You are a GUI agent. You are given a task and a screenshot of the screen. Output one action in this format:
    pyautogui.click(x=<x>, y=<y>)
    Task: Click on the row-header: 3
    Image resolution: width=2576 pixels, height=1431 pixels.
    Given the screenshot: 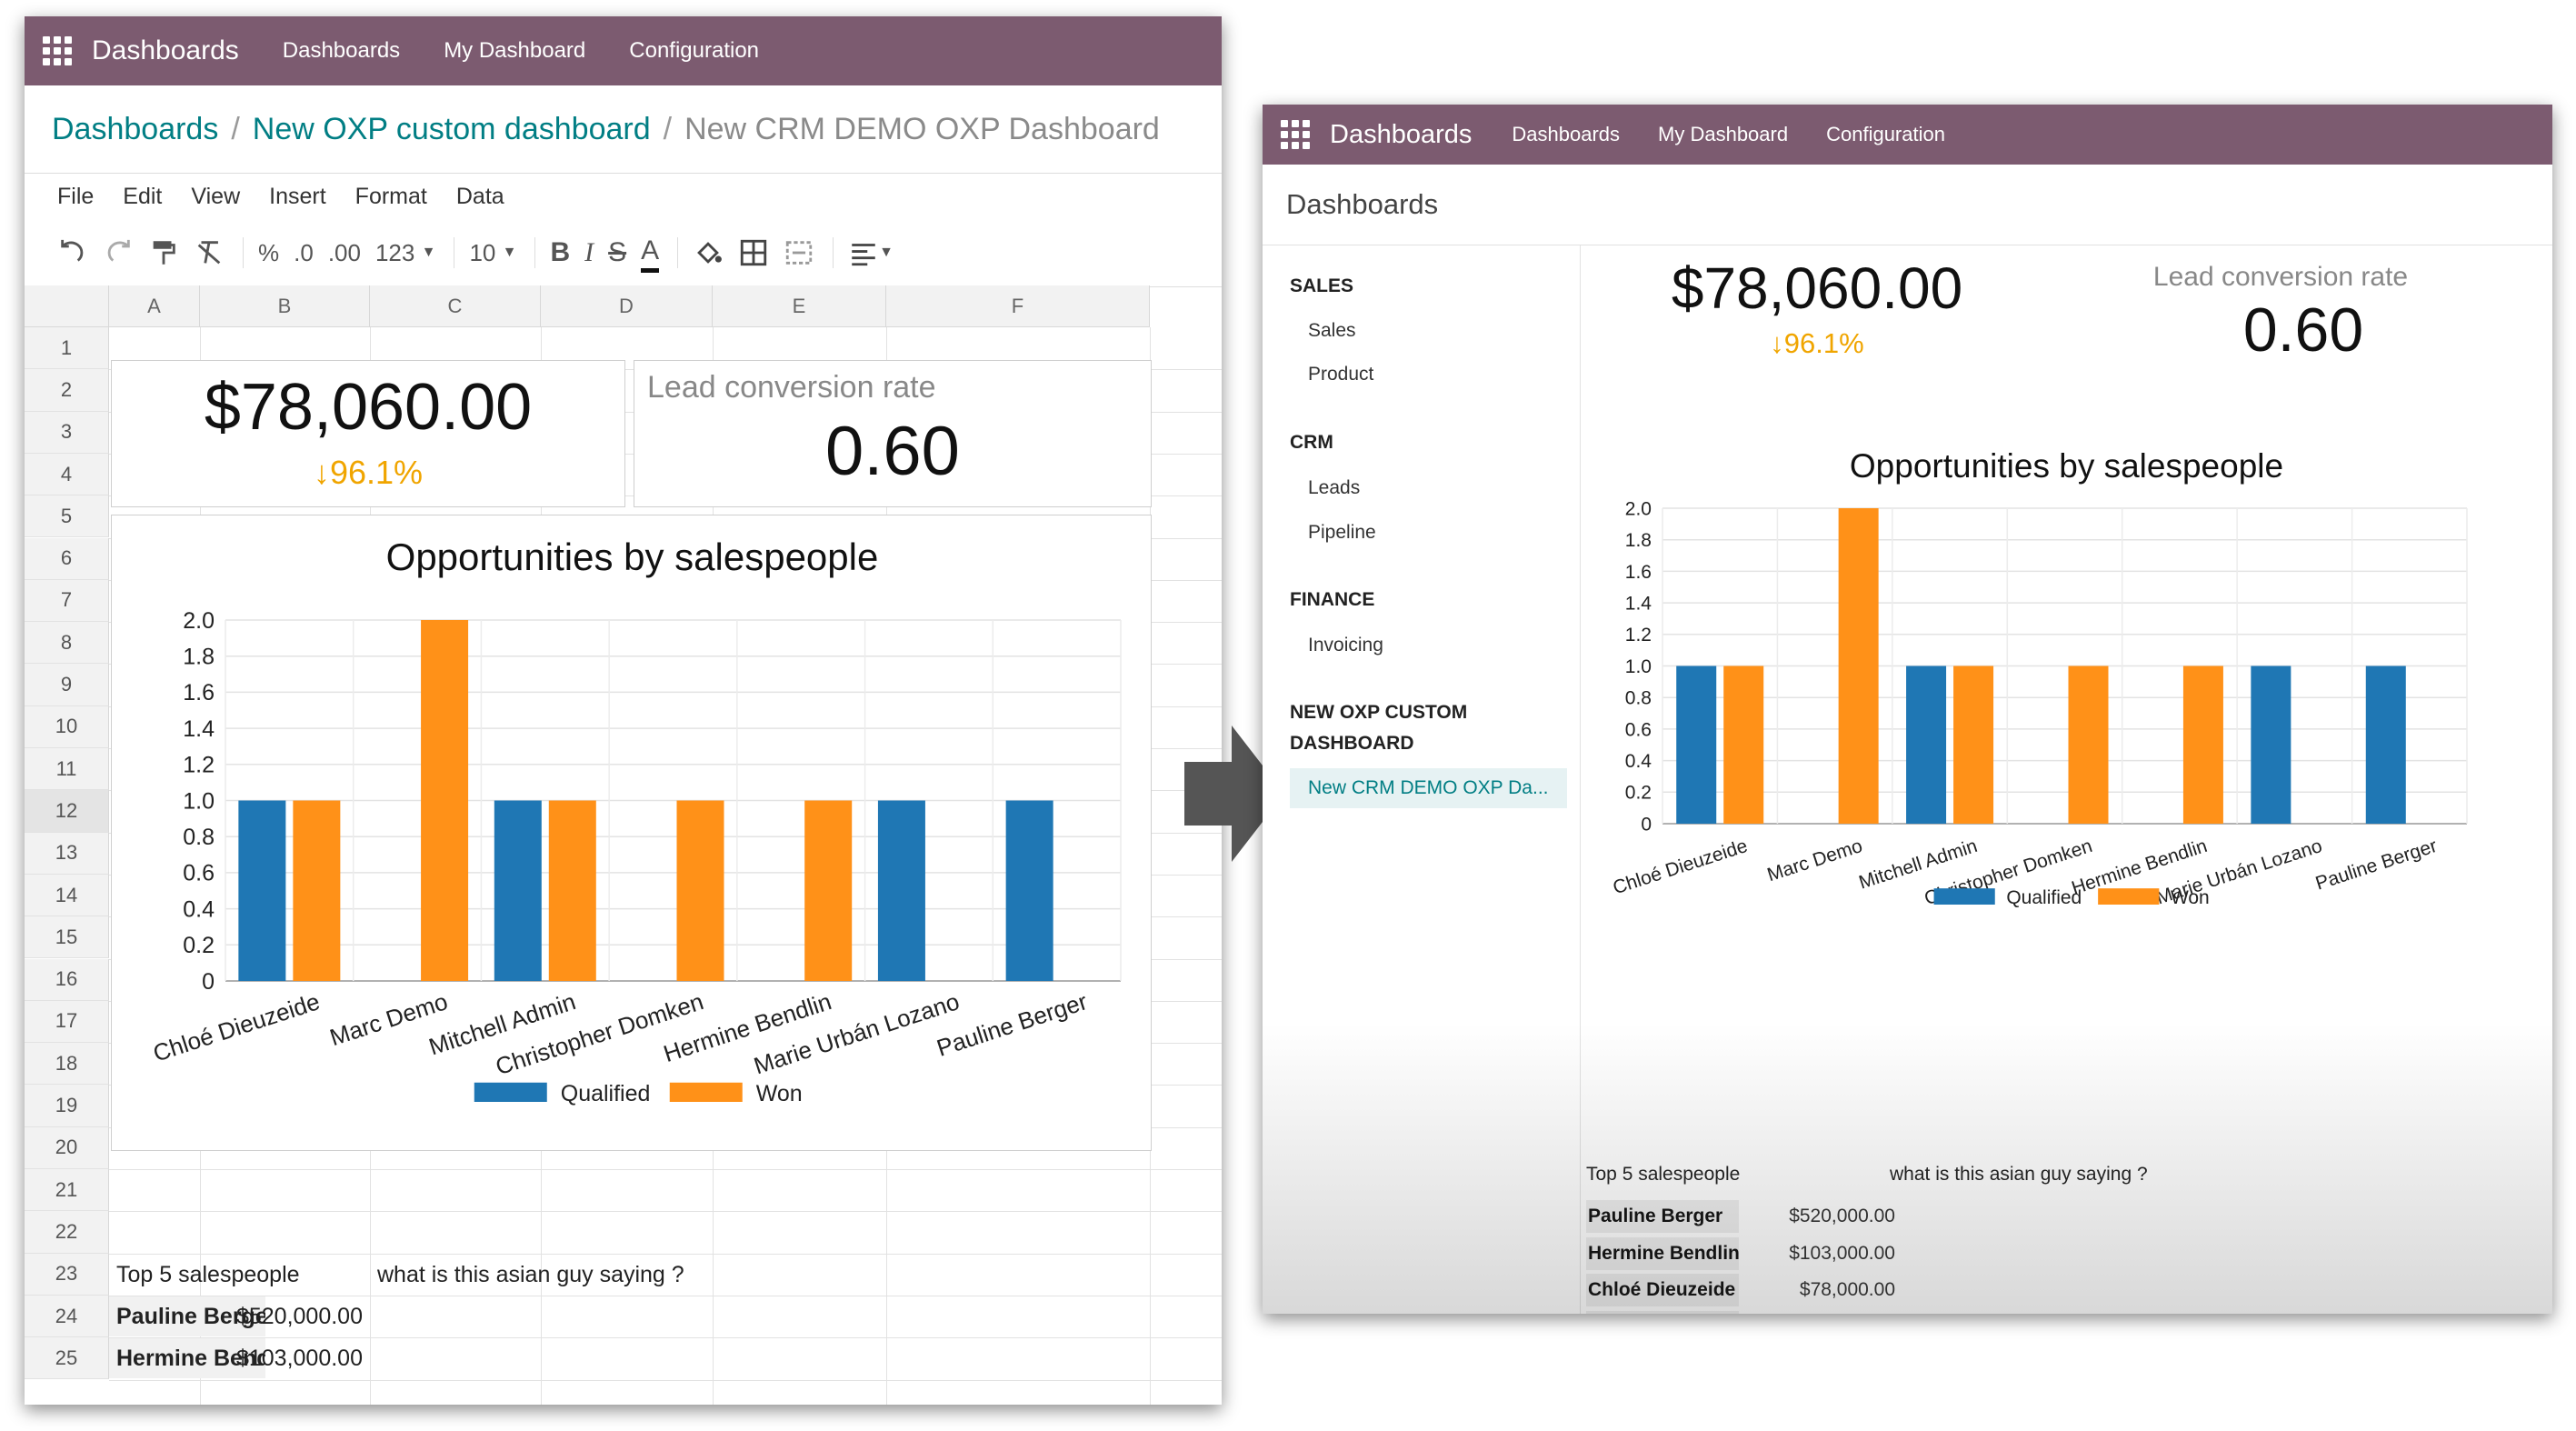 What is the action you would take?
    pyautogui.click(x=67, y=432)
    